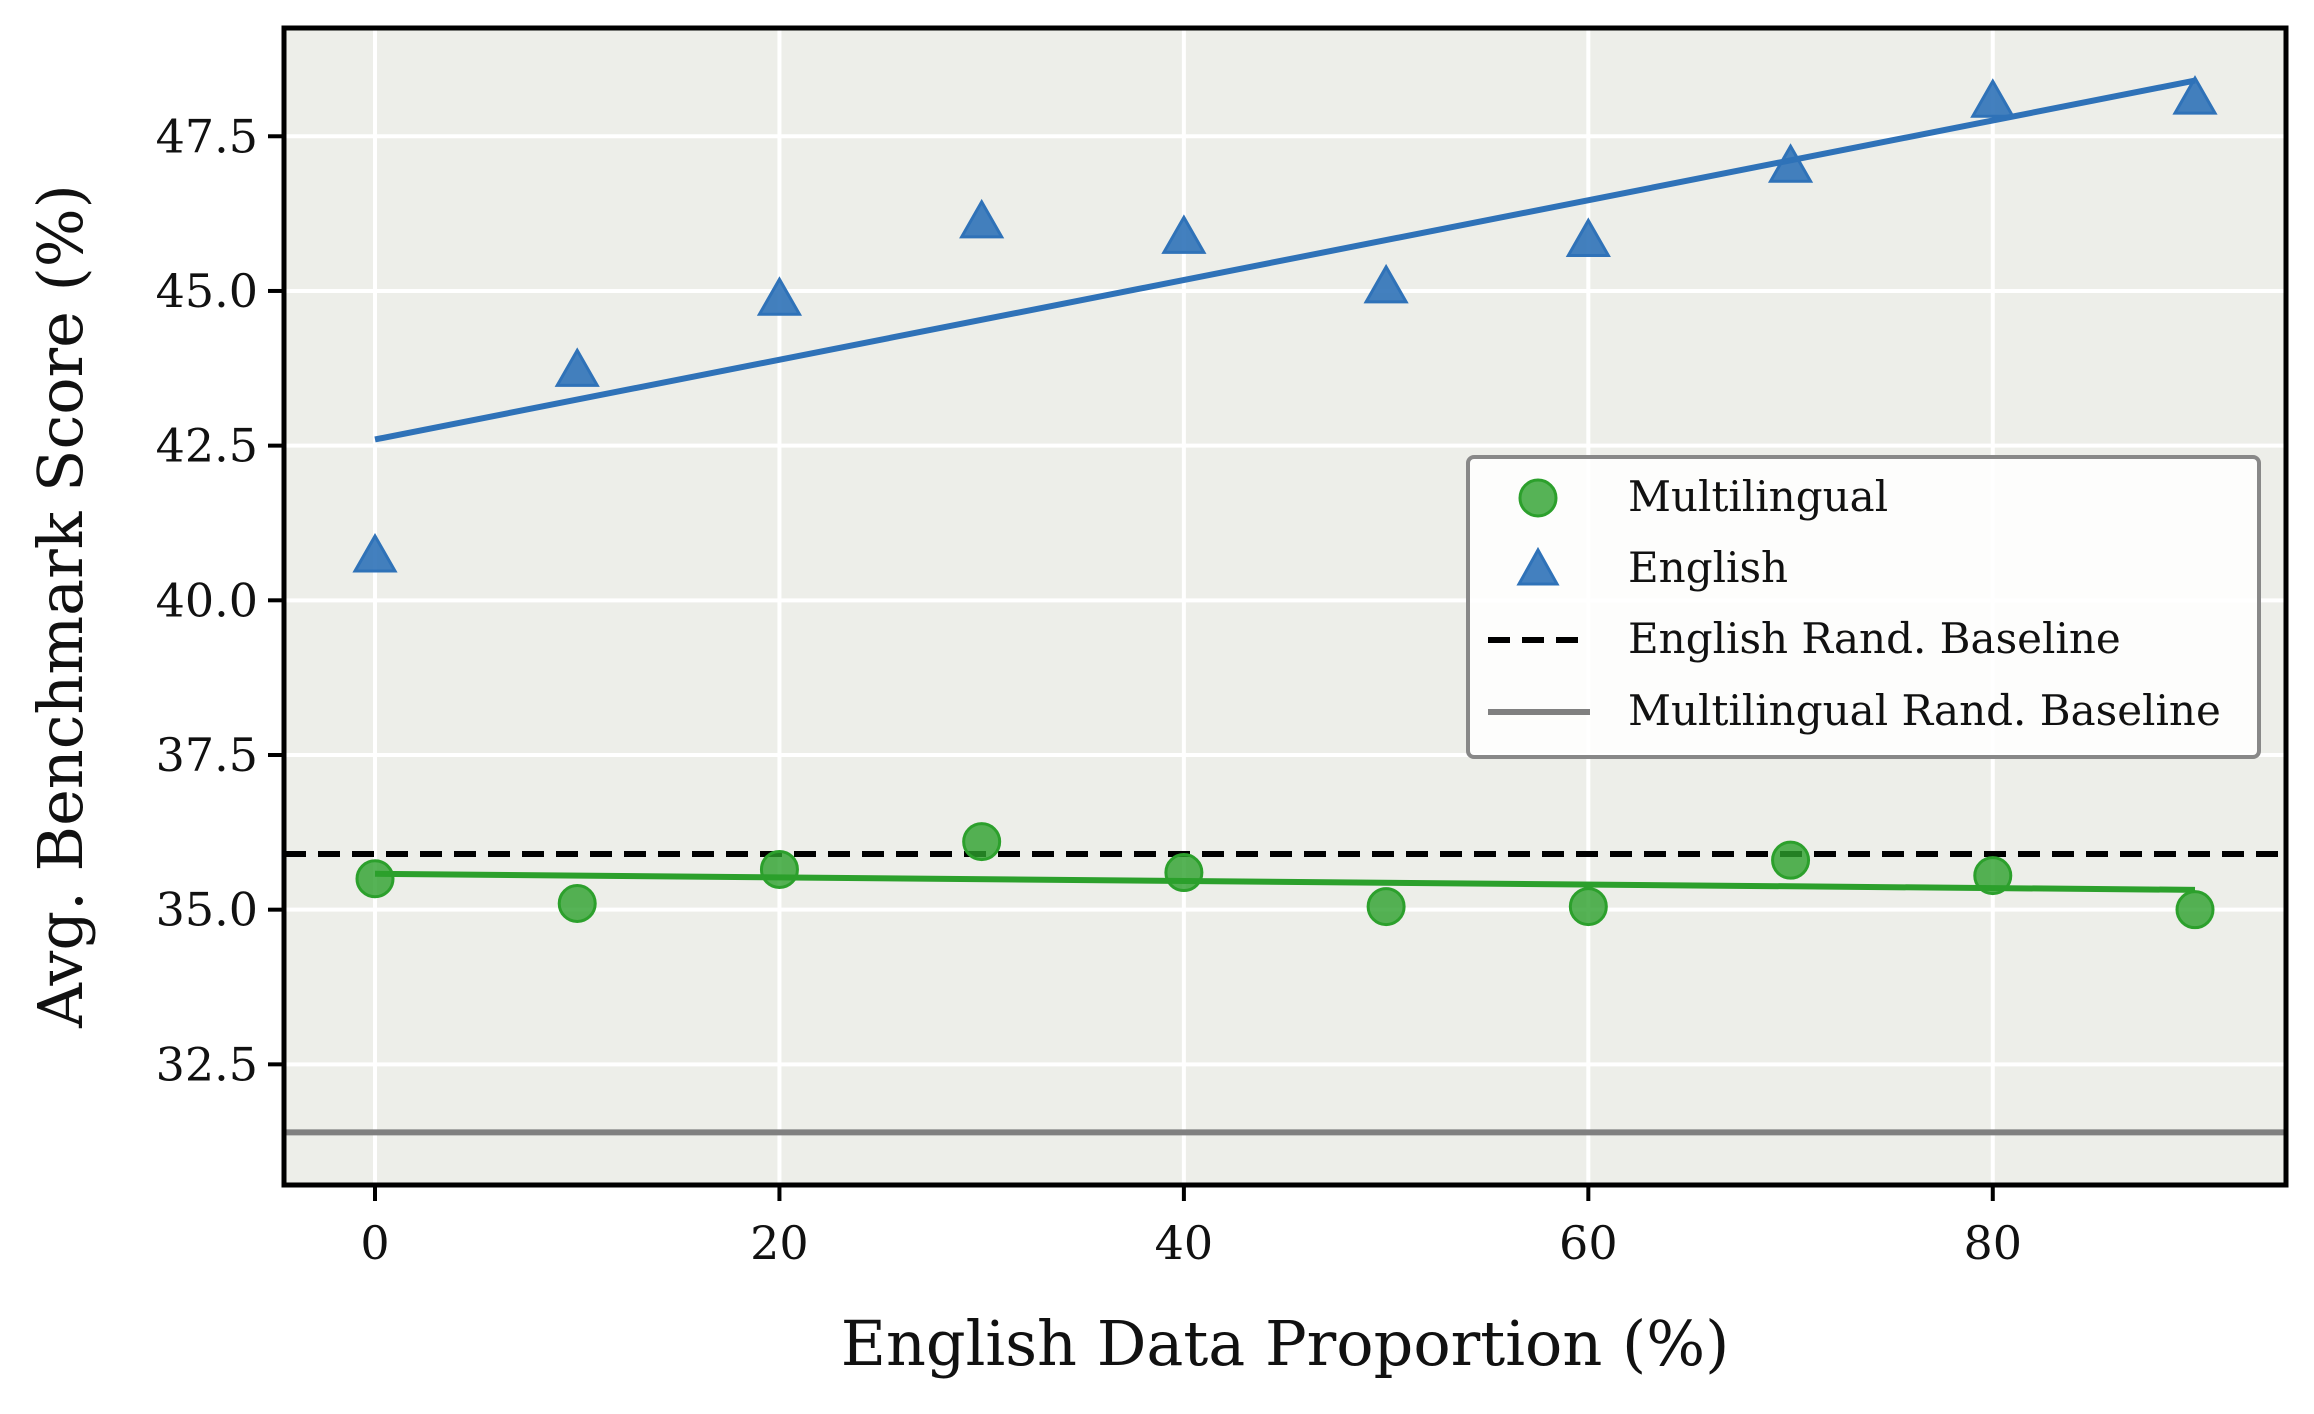 This screenshot has width=2314, height=1414. What do you see at coordinates (779, 1243) in the screenshot?
I see `x-tick-label: 20` at bounding box center [779, 1243].